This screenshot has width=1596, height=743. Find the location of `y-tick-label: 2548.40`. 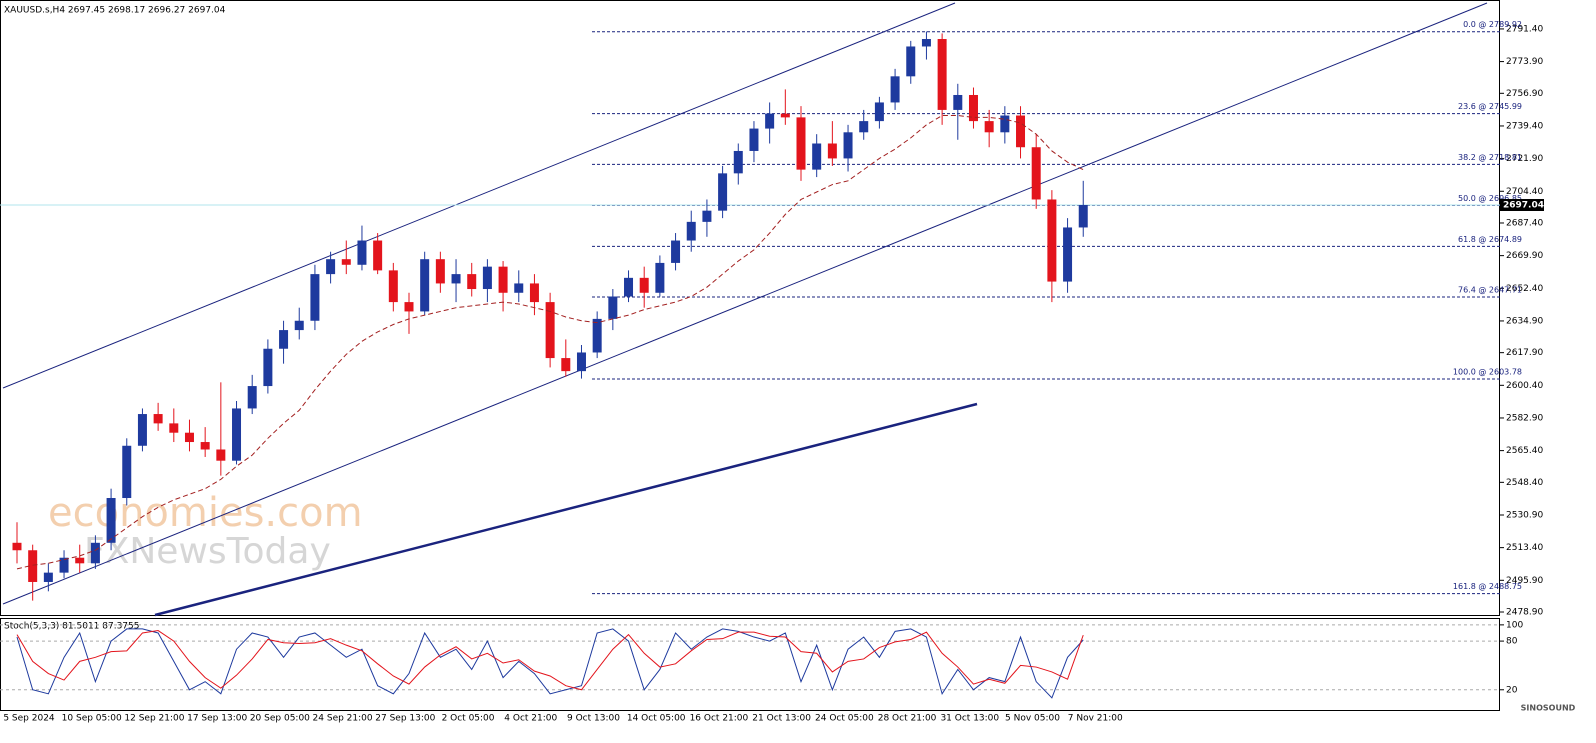

y-tick-label: 2548.40 is located at coordinates (1524, 483).